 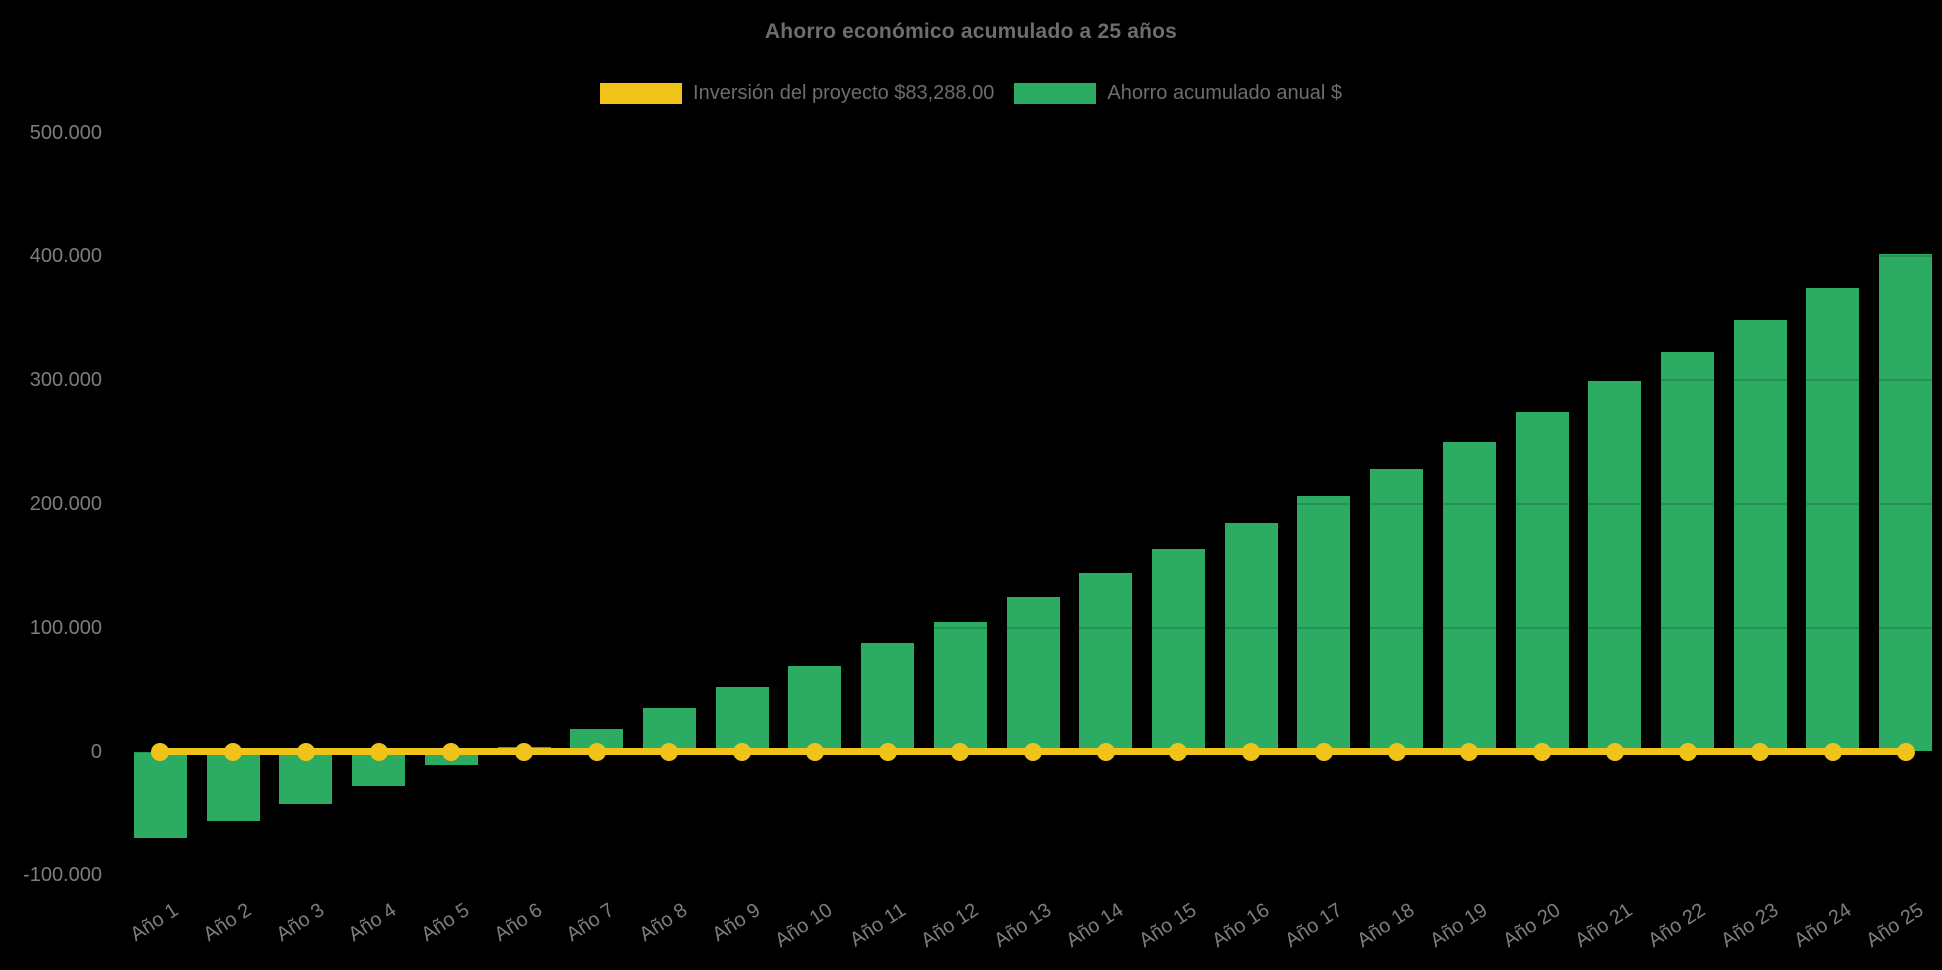 What do you see at coordinates (736, 922) in the screenshot?
I see `x-axis-label-año-9: Año 9` at bounding box center [736, 922].